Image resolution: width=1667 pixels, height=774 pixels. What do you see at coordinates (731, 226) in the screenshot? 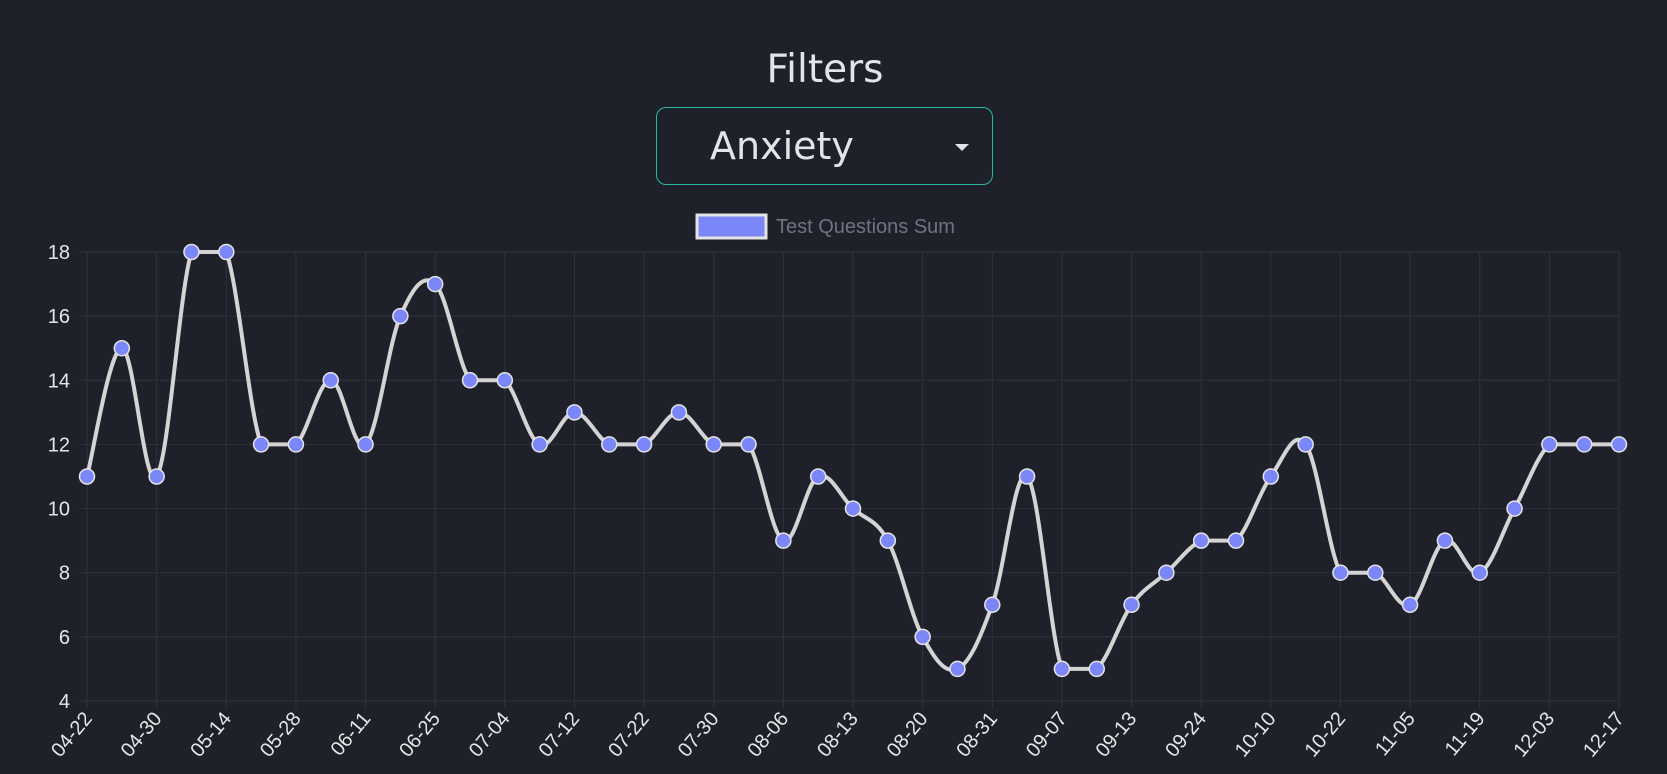
I see `legend-swatch` at bounding box center [731, 226].